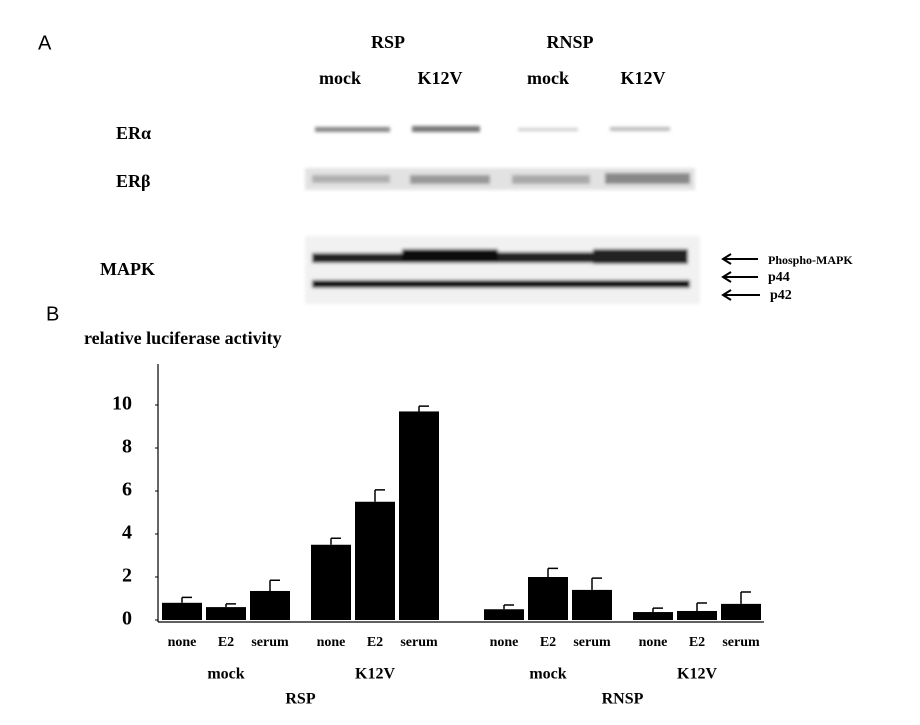  I want to click on row-label: ERα, so click(133, 133).